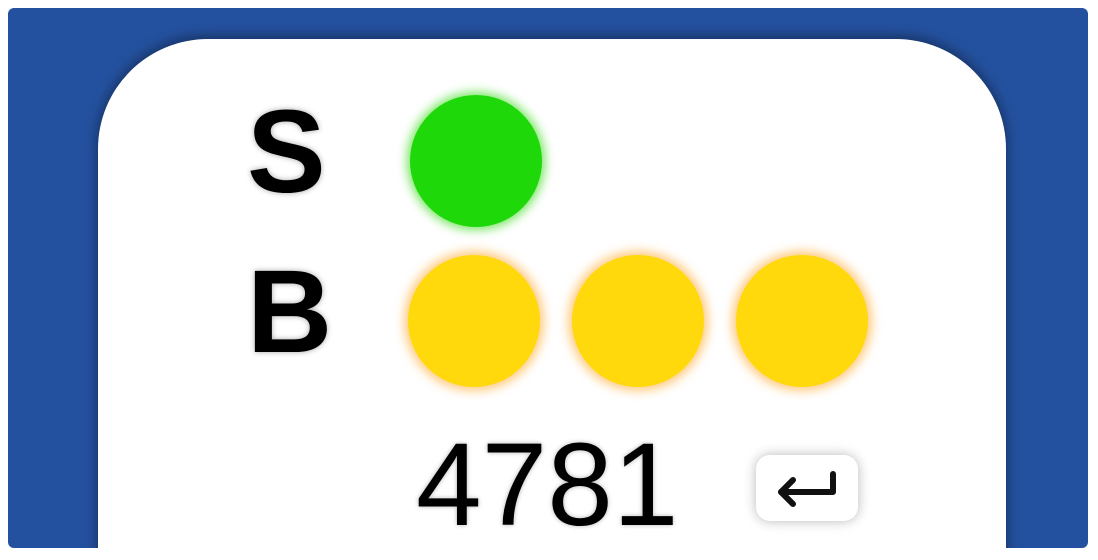  I want to click on ball-label: B, so click(290, 312).